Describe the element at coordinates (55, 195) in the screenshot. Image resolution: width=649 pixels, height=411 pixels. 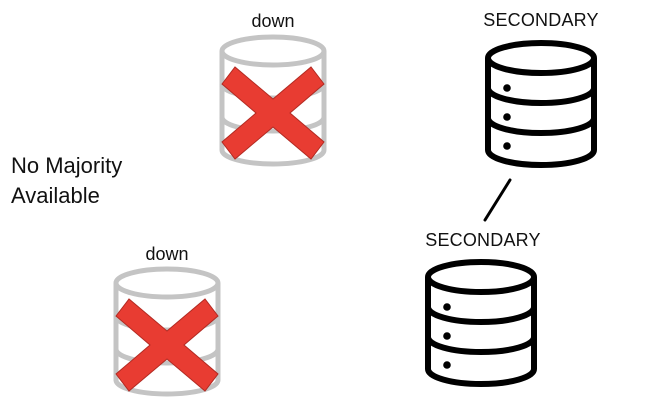
I see `status-line-2: Available` at that location.